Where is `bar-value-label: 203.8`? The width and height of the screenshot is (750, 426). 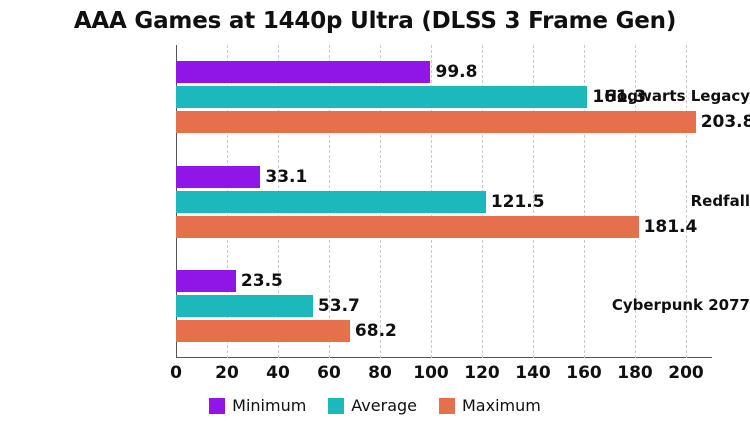 bar-value-label: 203.8 is located at coordinates (725, 122).